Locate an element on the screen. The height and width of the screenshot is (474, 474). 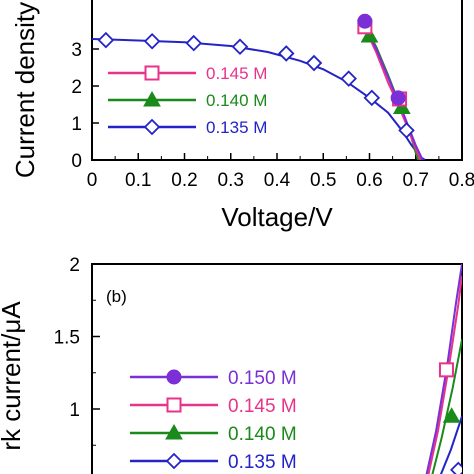
top-x-tick-label: 0.5 is located at coordinates (323, 180).